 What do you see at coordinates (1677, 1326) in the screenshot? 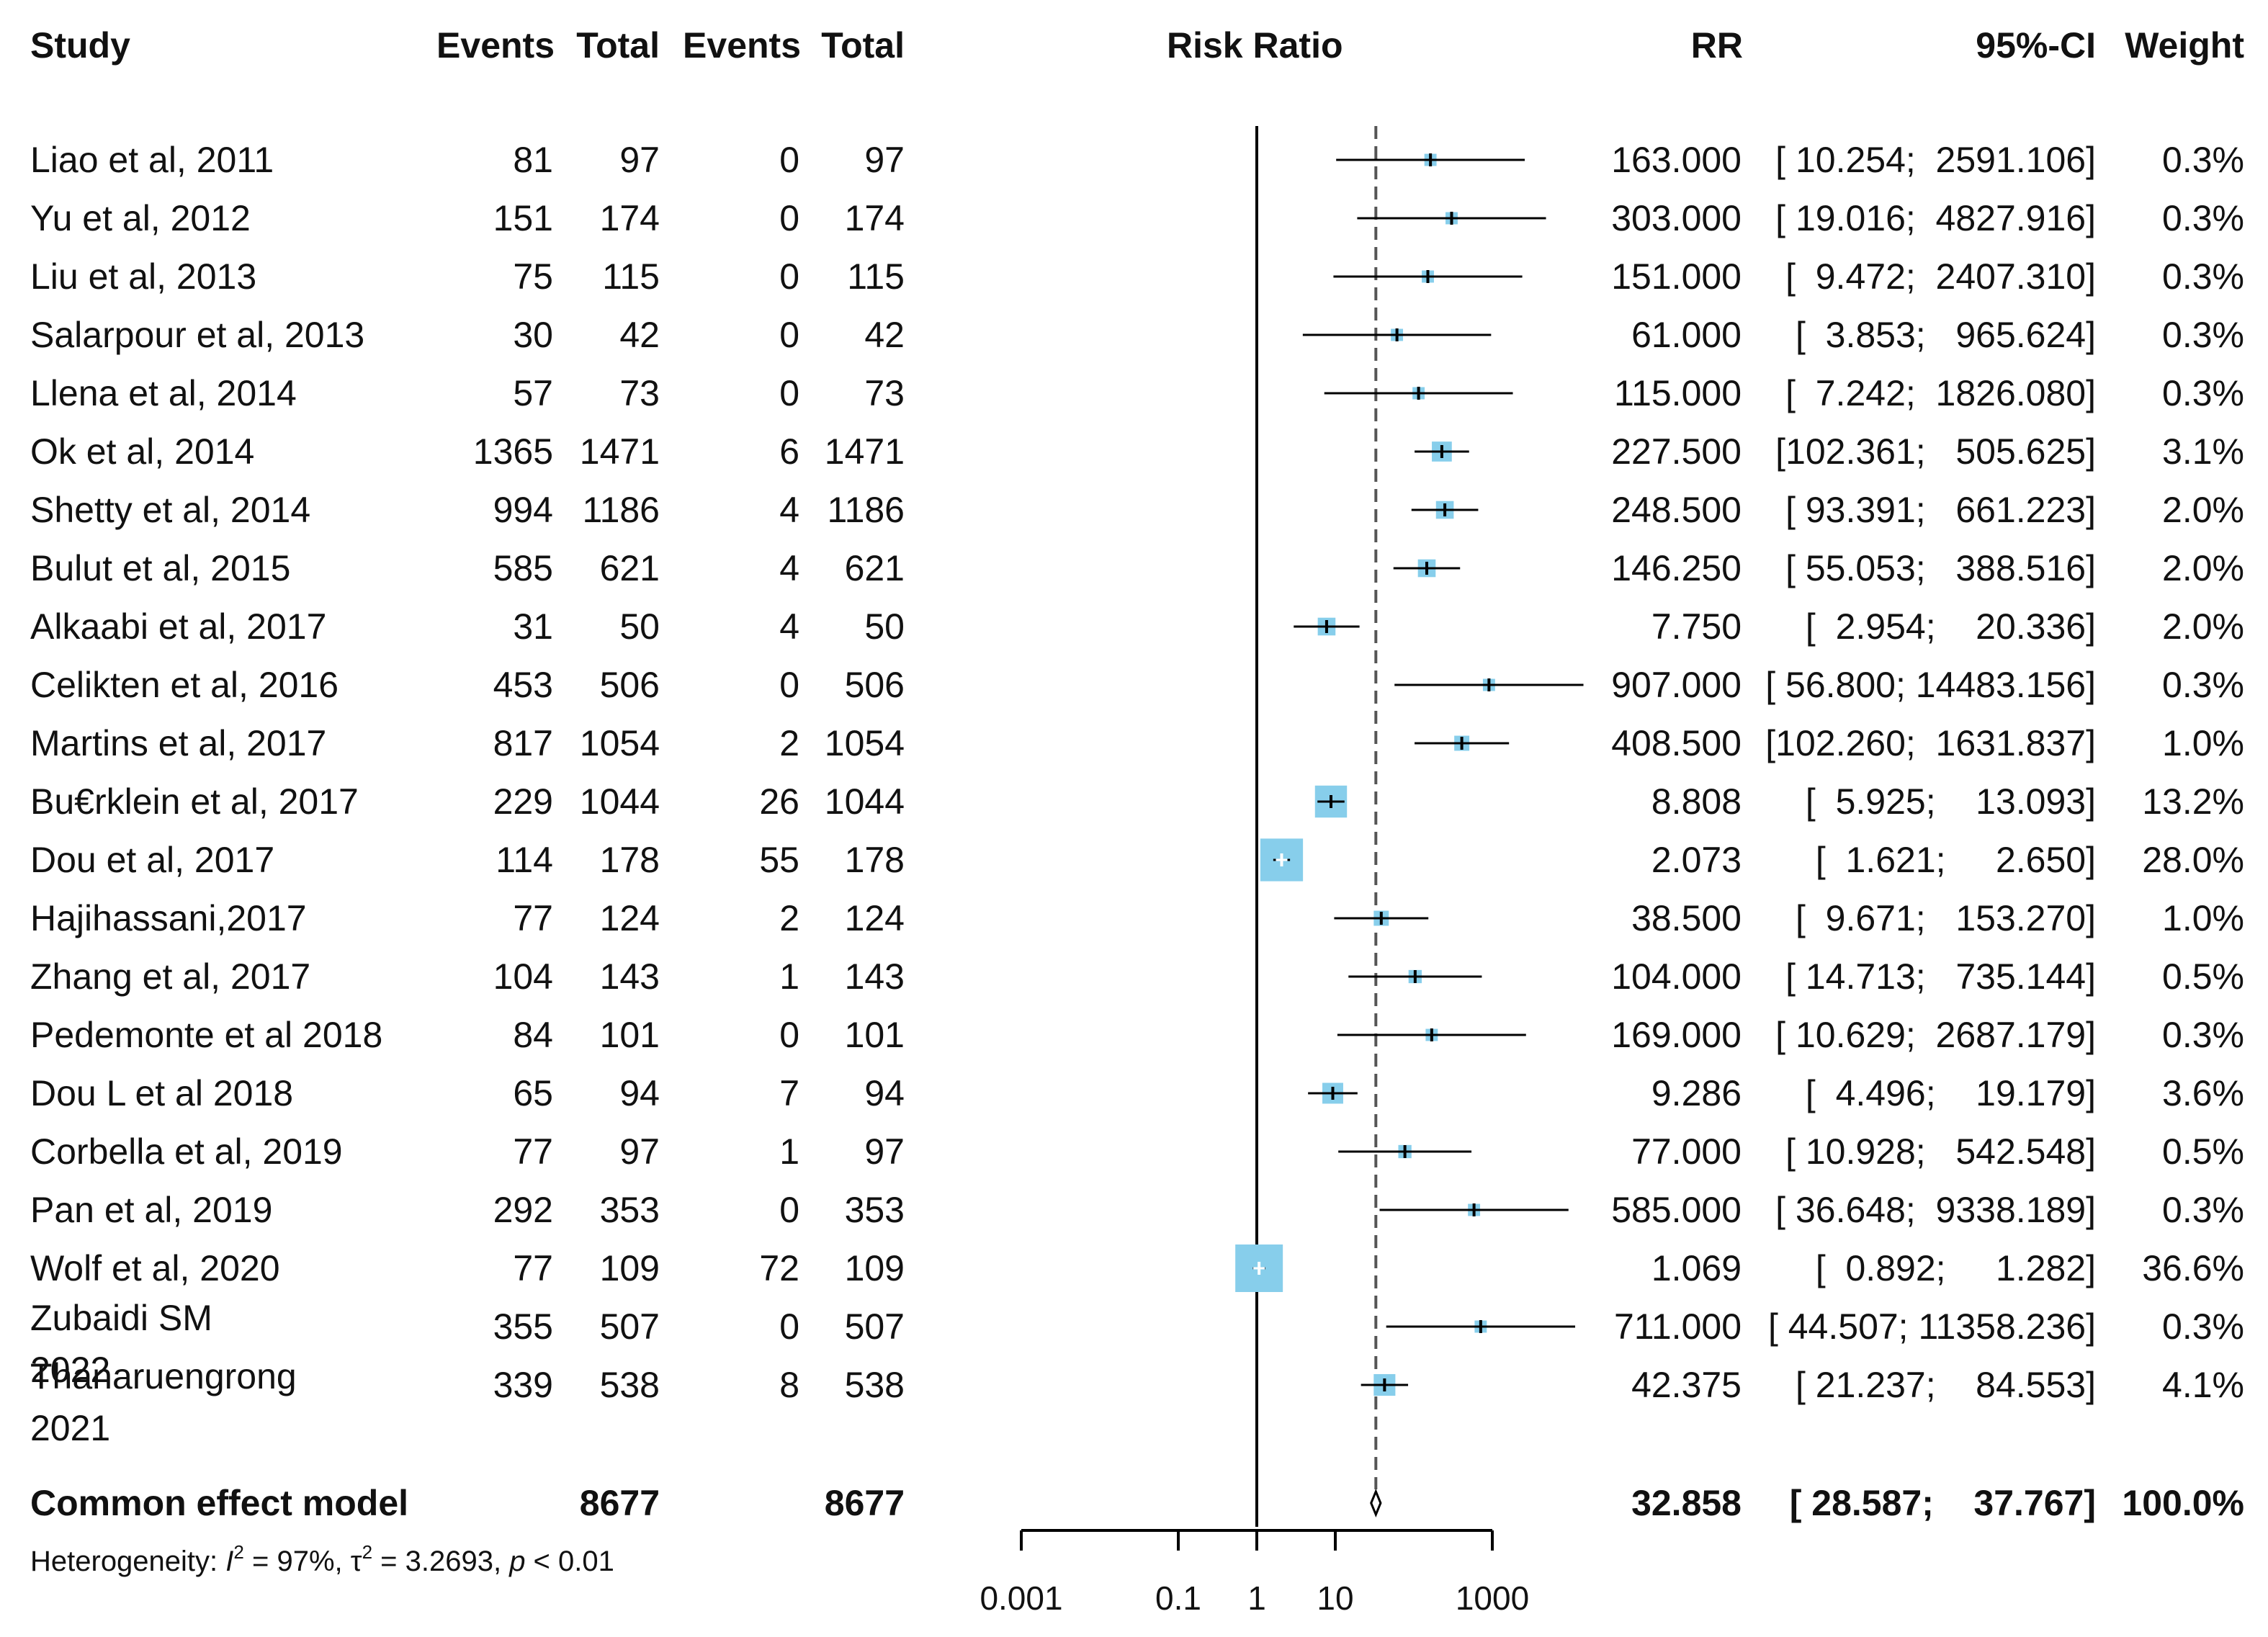
I see `rr-cell: 711.000` at bounding box center [1677, 1326].